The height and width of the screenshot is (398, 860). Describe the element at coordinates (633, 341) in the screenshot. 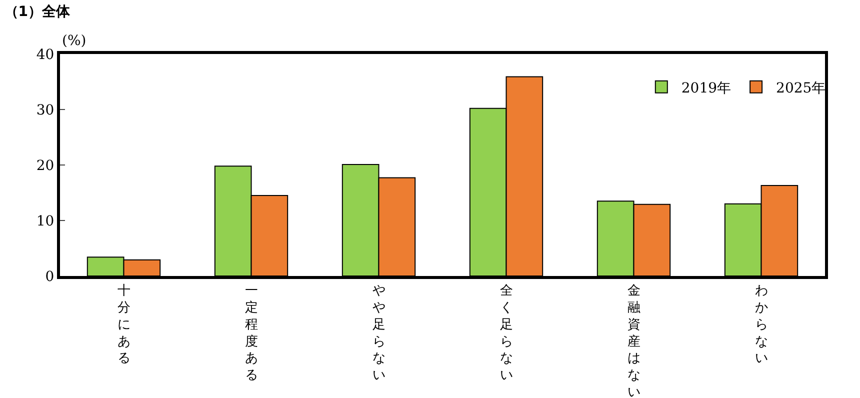

I see `x-tick-label: 金融資産はない` at that location.